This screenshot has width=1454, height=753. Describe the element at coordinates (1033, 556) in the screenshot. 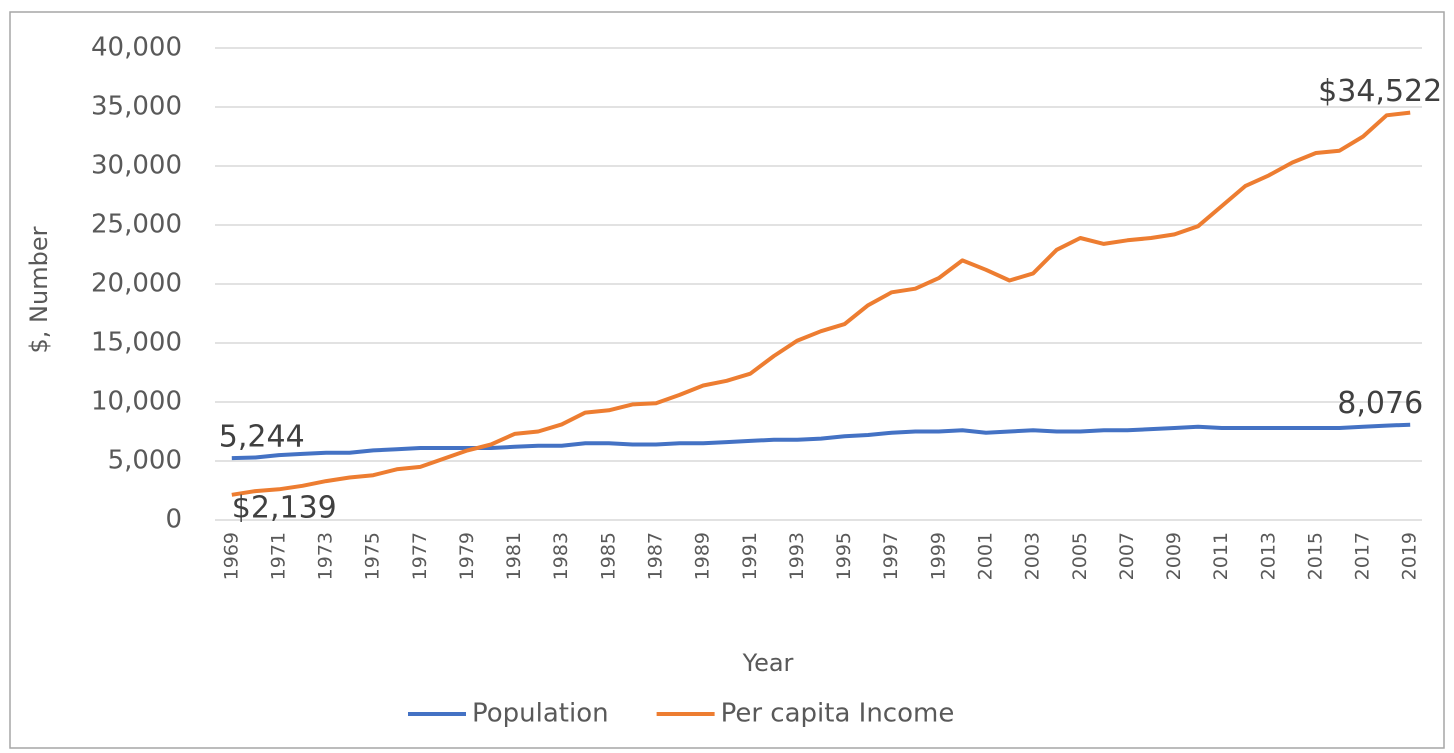

I see `x-tick-label: 2003` at that location.